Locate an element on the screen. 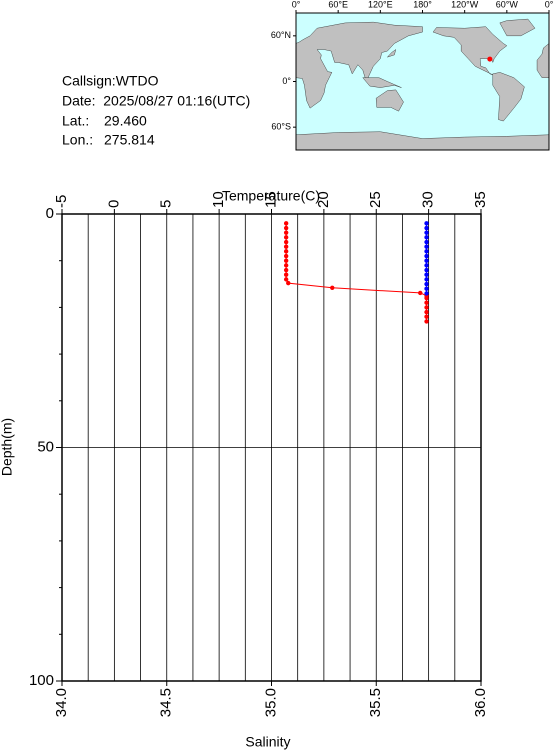 This screenshot has width=553, height=751. lat-value: 29.460 is located at coordinates (125, 121).